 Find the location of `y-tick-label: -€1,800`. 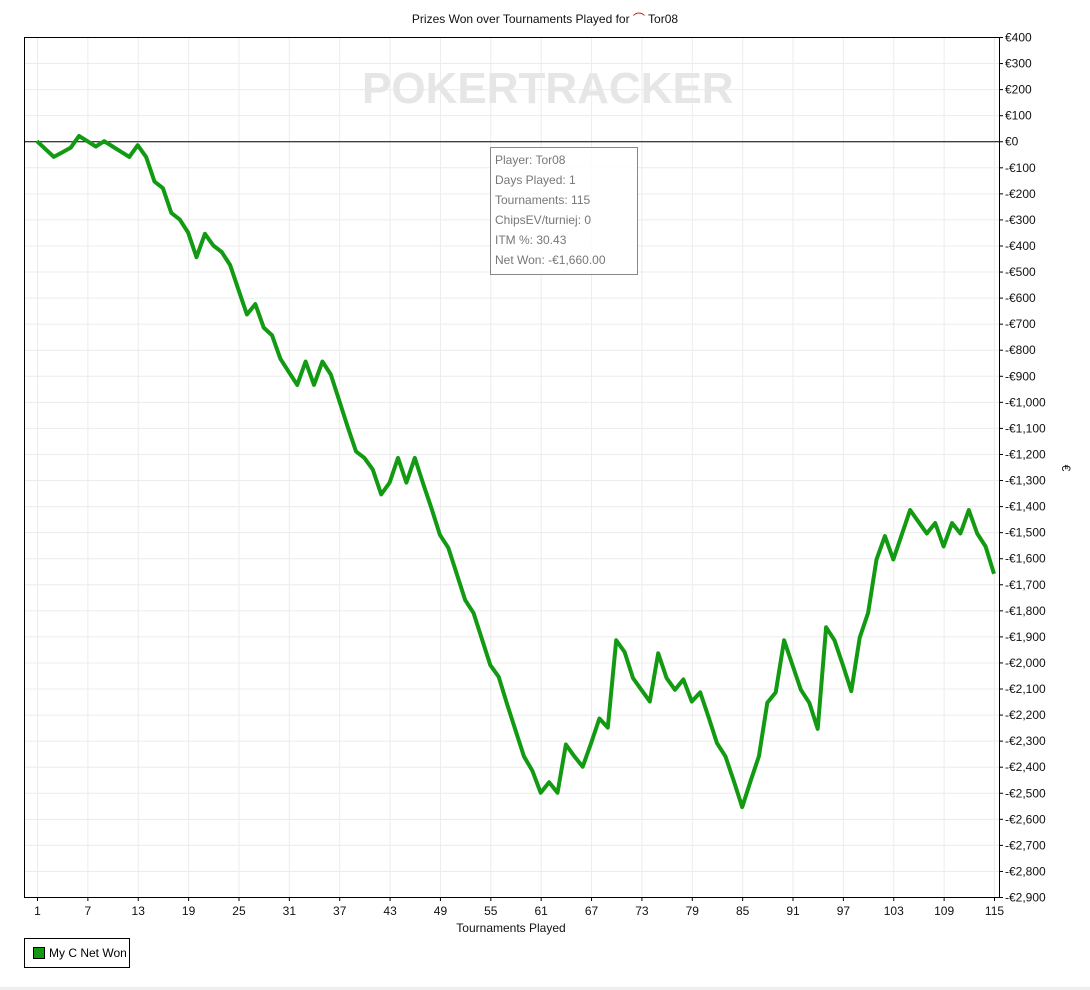

y-tick-label: -€1,800 is located at coordinates (1025, 611).